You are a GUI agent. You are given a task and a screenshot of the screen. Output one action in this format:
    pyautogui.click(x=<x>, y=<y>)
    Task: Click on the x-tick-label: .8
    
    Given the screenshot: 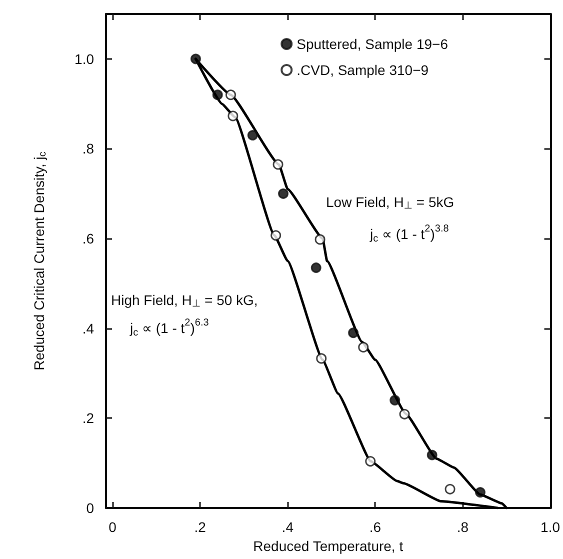 What is the action you would take?
    pyautogui.click(x=462, y=527)
    